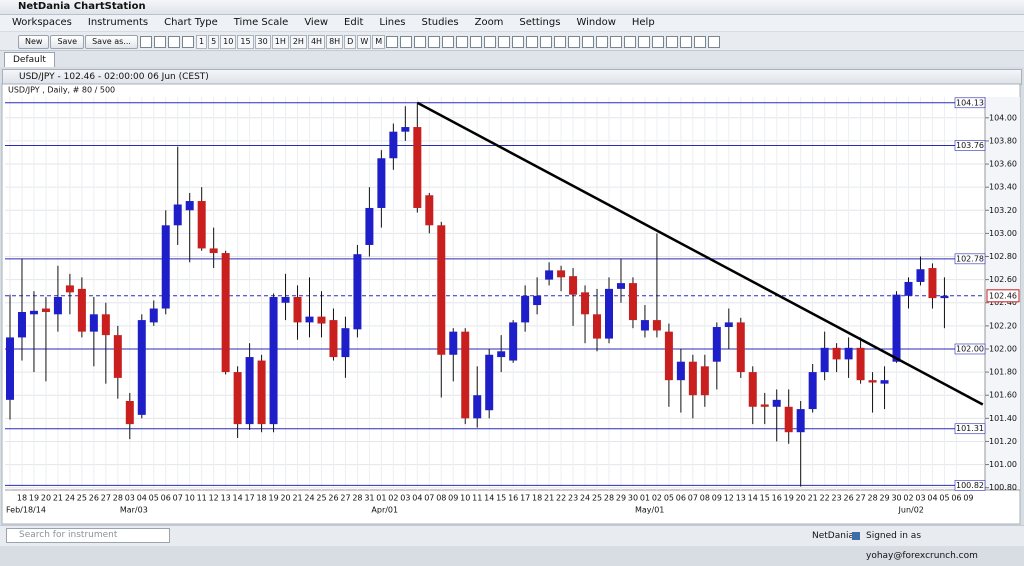 This screenshot has width=1024, height=566. Describe the element at coordinates (489, 22) in the screenshot. I see `menu-item: Zoom` at that location.